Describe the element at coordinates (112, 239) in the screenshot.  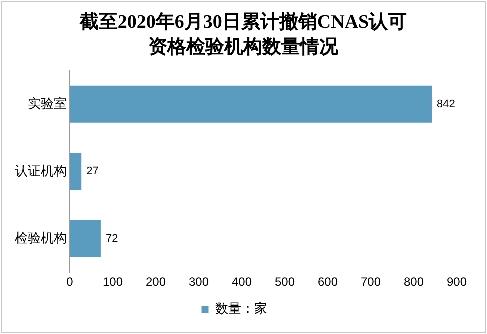
I see `data-label: 72` at that location.